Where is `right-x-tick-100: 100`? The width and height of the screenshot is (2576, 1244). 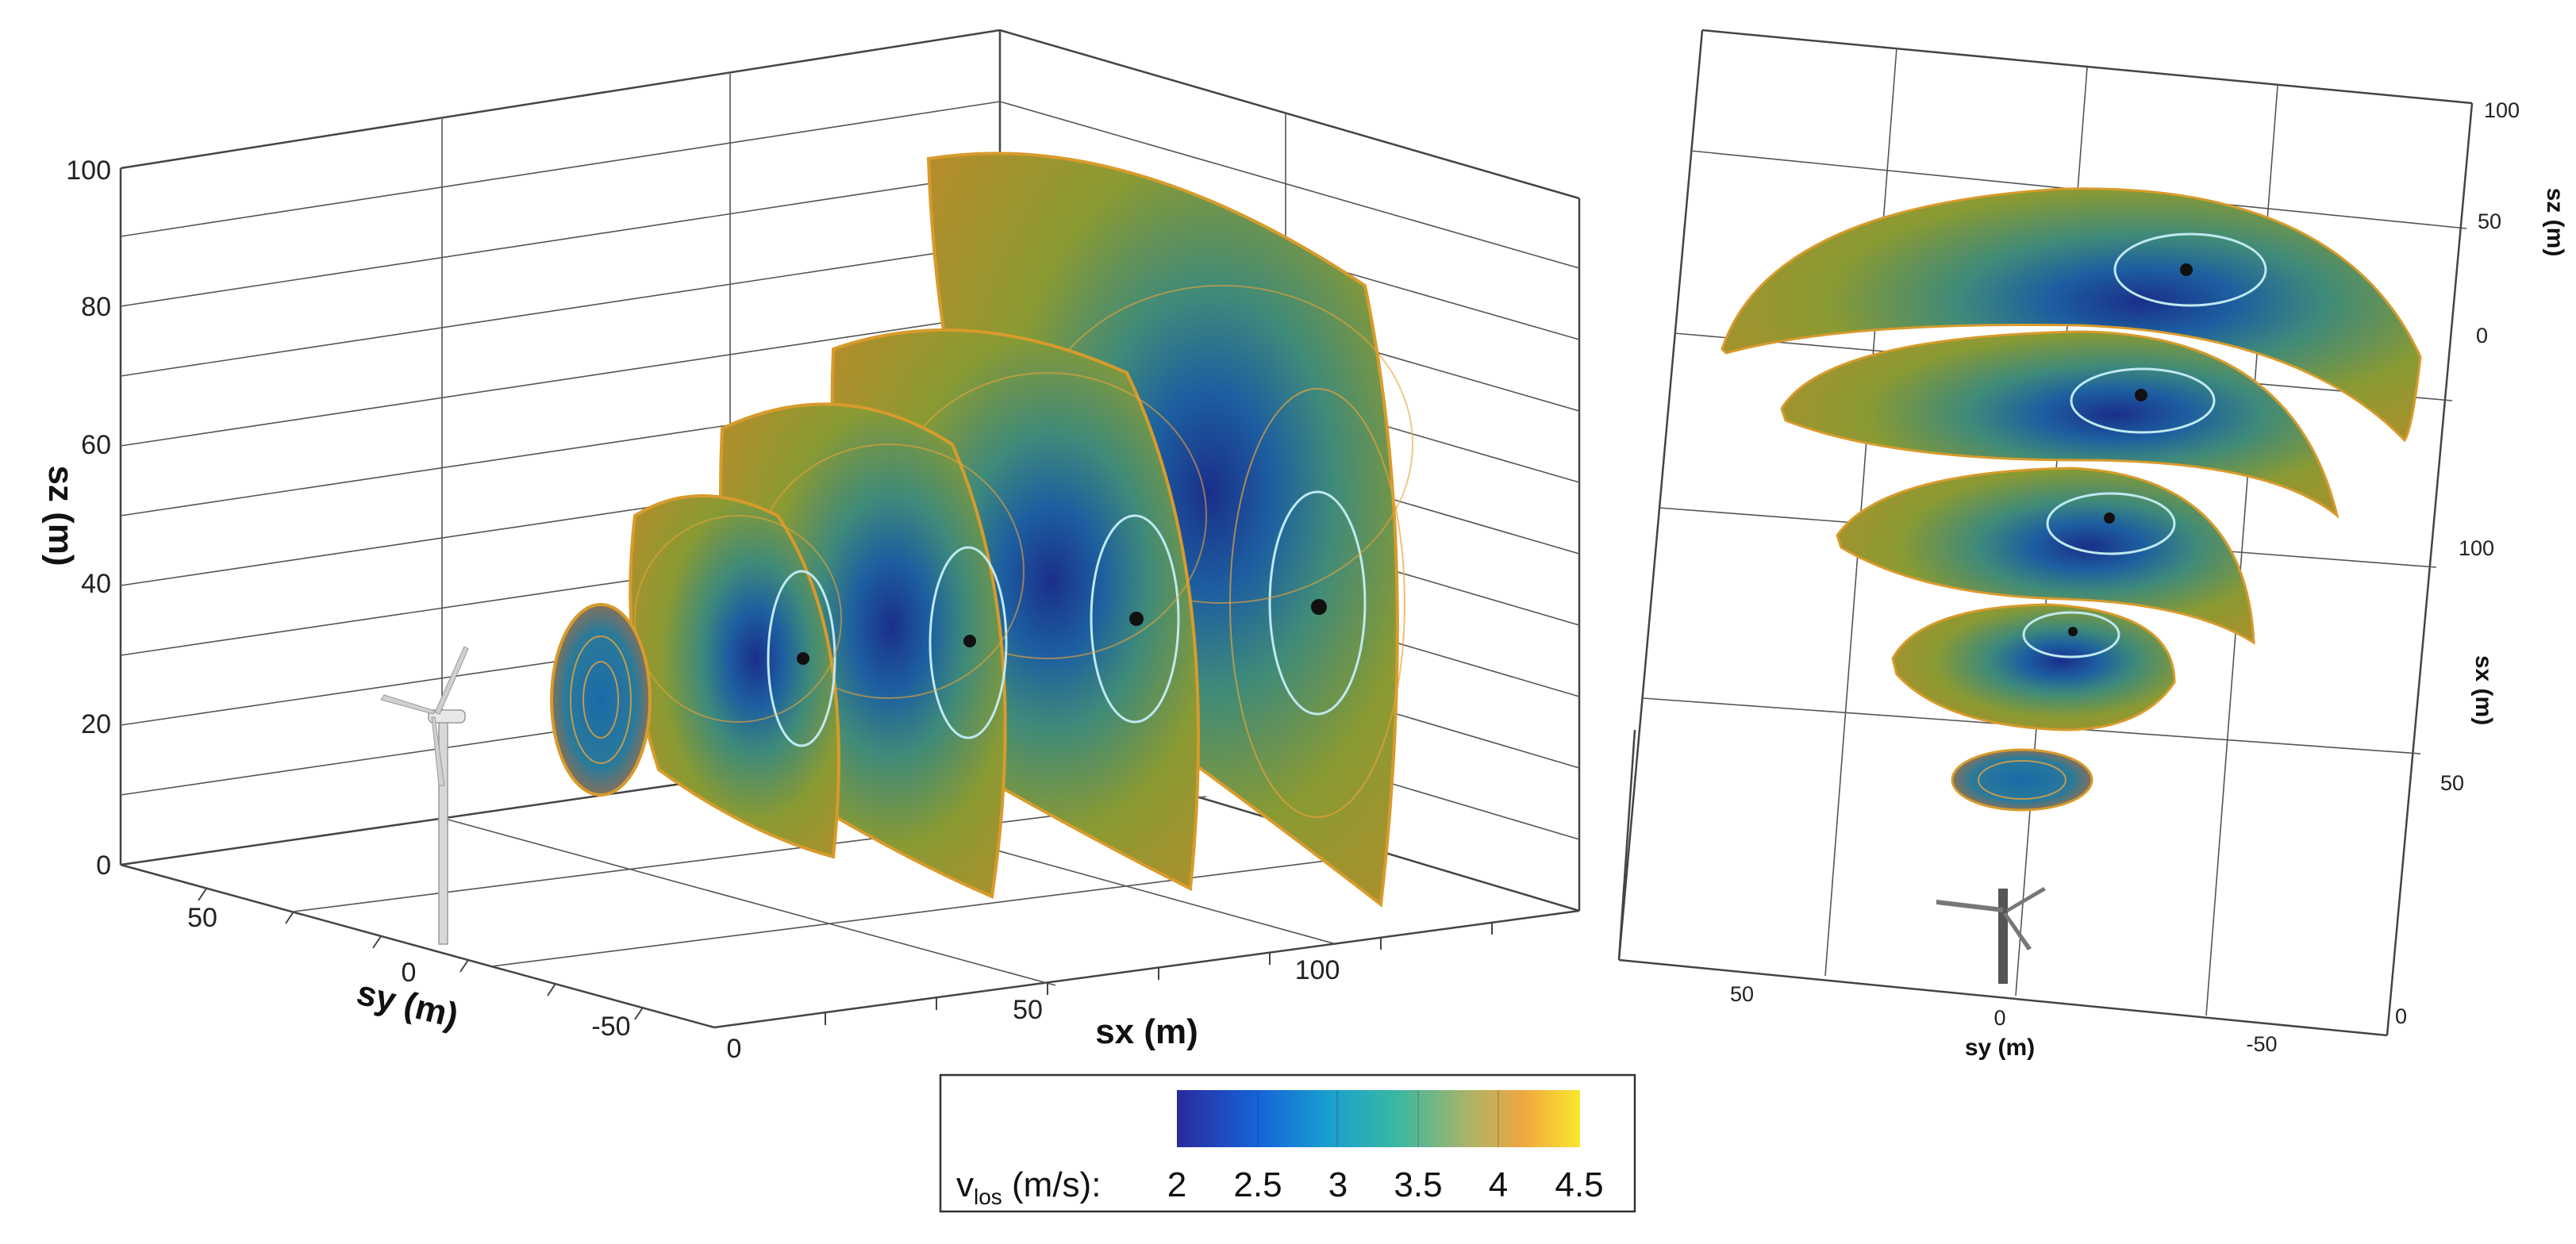
right-x-tick-100: 100 is located at coordinates (2476, 548).